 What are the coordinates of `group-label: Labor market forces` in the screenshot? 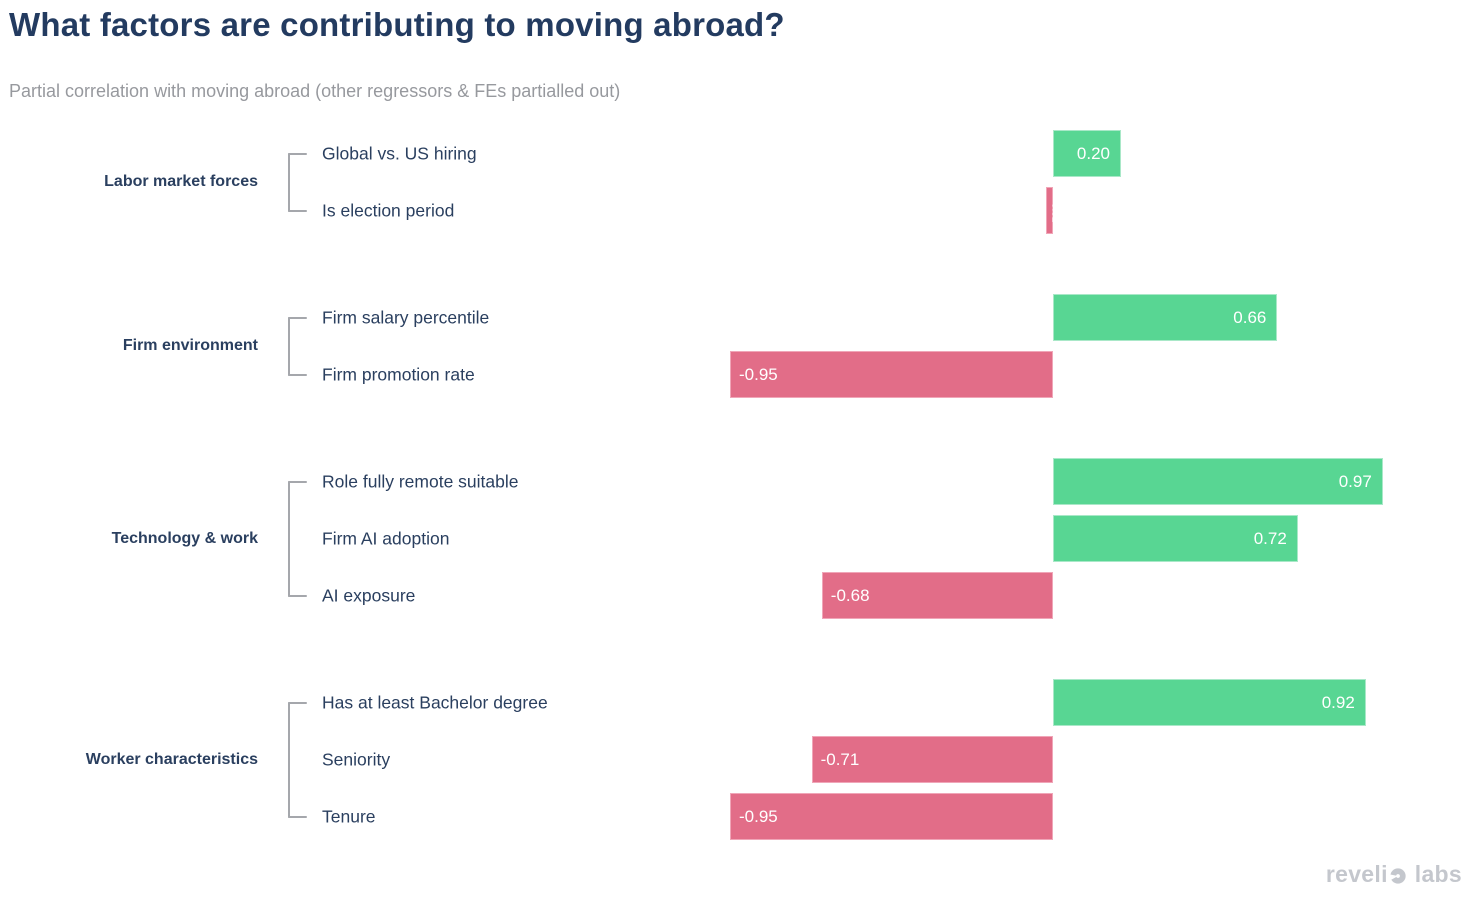 It's located at (181, 181).